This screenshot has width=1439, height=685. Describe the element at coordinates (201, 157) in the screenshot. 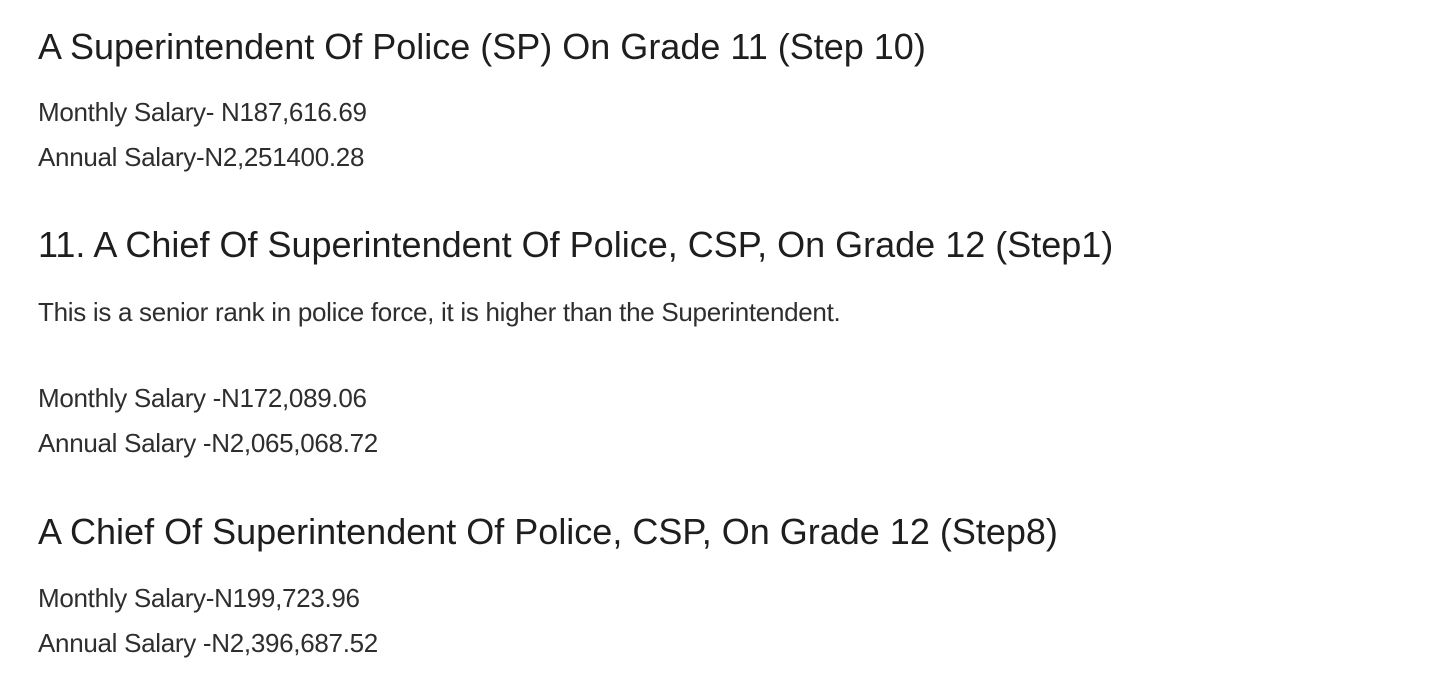

I see `annual-salary: Annual Salary-N2,251400.28` at that location.